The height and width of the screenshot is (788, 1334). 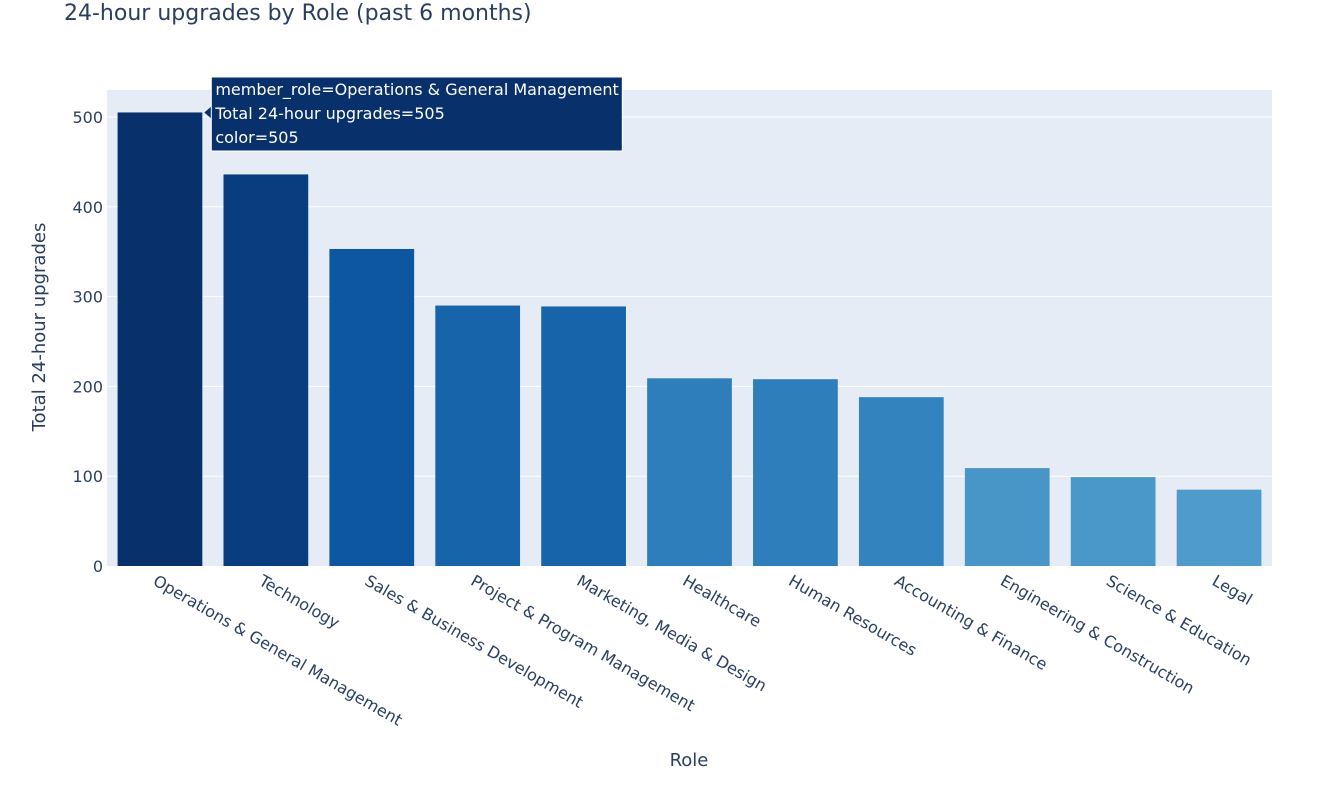 I want to click on chart-title: 24-hour upgrades by Role (past 6 months), so click(x=298, y=13).